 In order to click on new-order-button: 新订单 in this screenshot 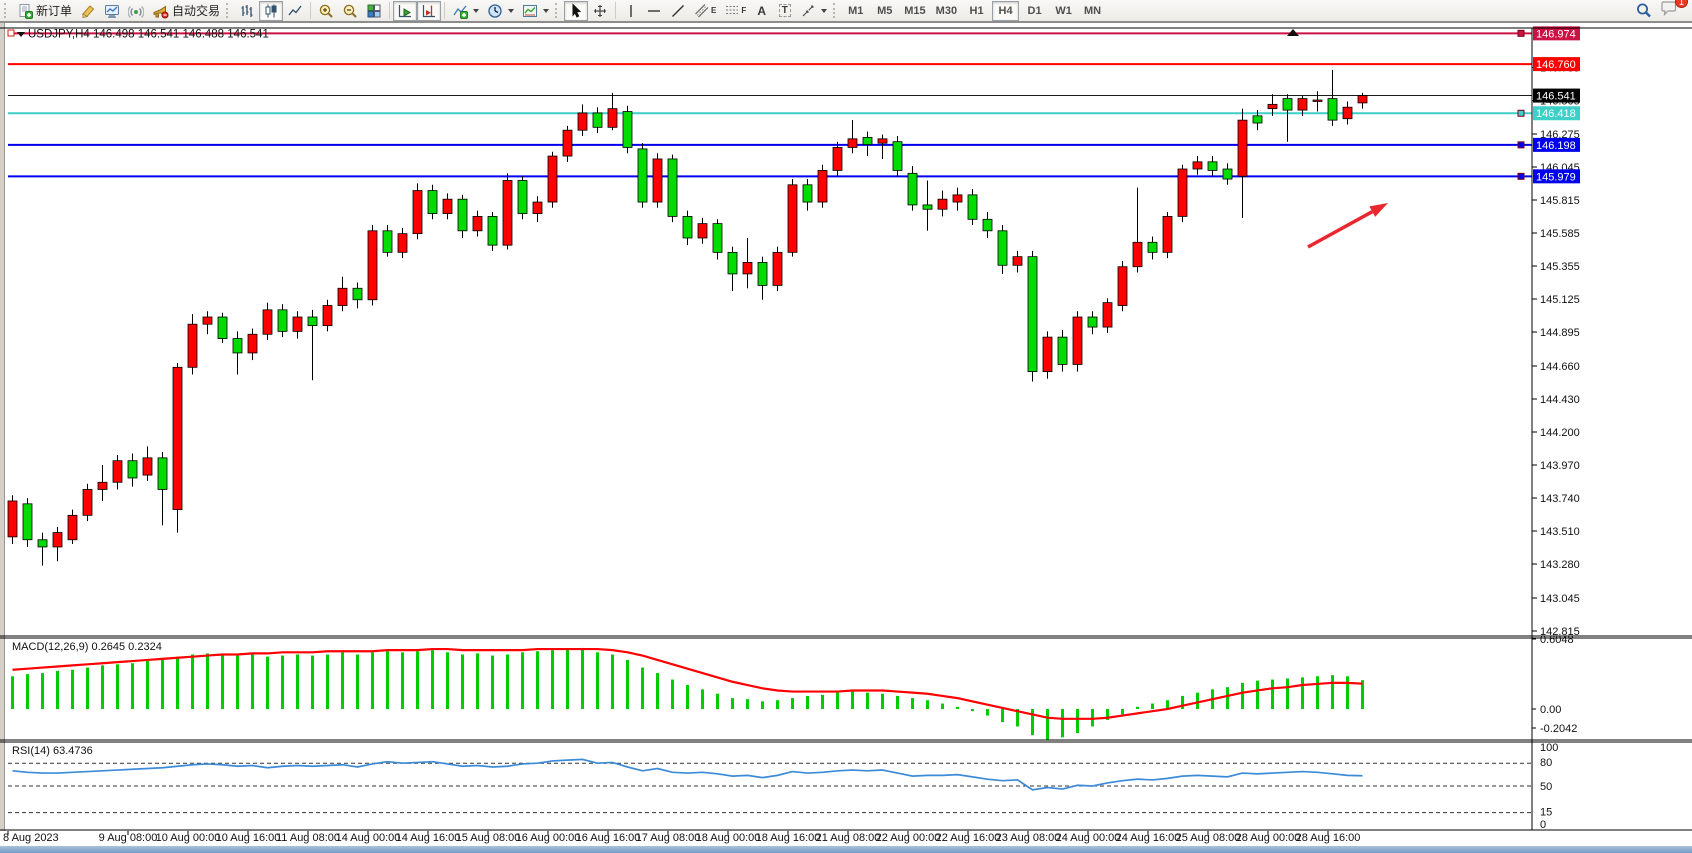, I will do `click(44, 11)`.